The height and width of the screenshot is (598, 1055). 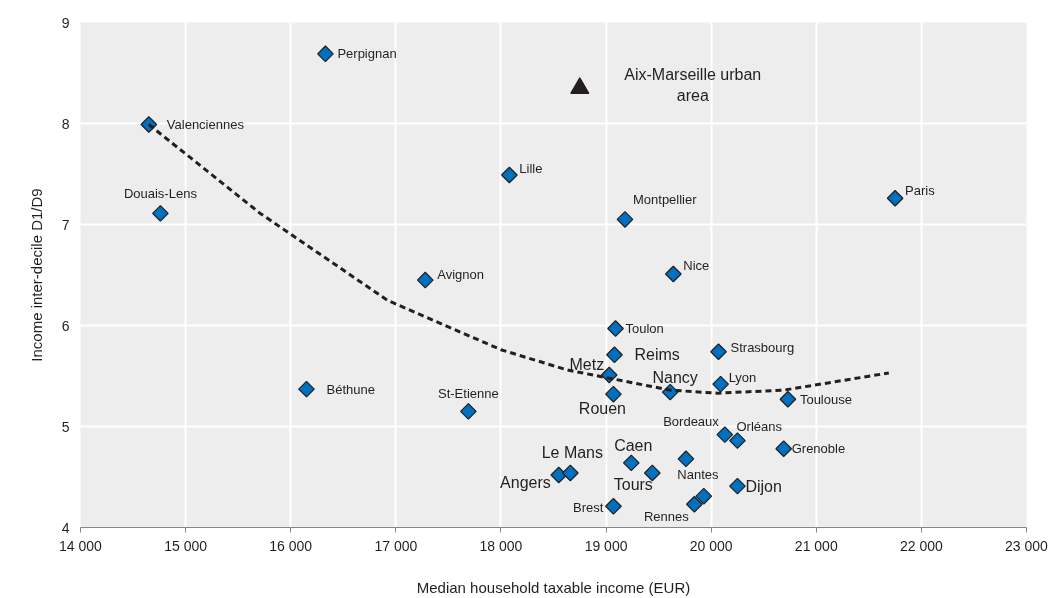 I want to click on y-tick-label: 9, so click(x=65, y=22).